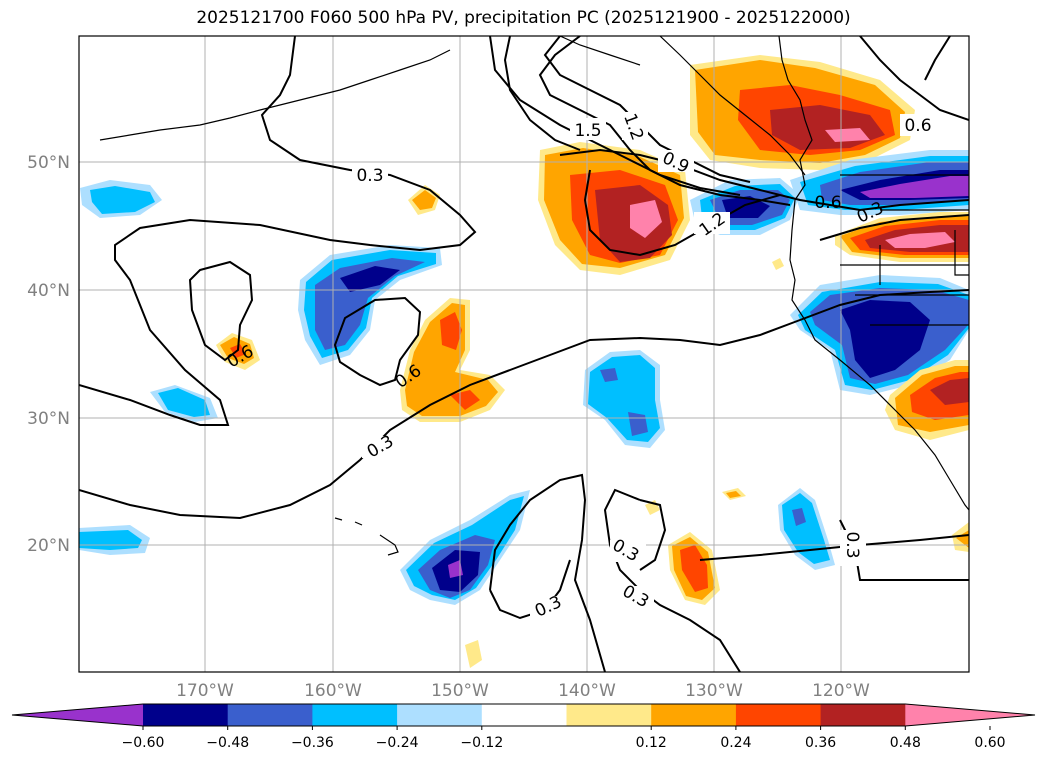 The height and width of the screenshot is (765, 1047). I want to click on colorbar-extend-max, so click(970, 715).